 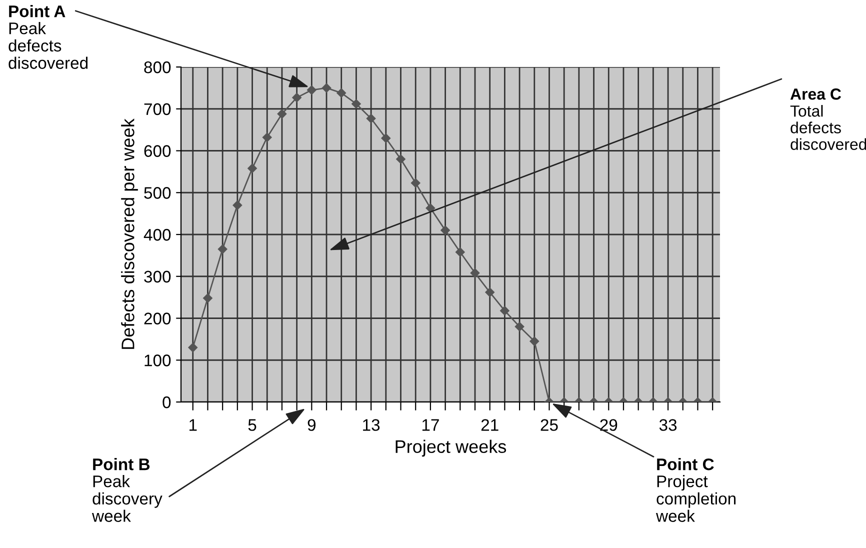 I want to click on annotation: Point C Project completion week, so click(x=696, y=490).